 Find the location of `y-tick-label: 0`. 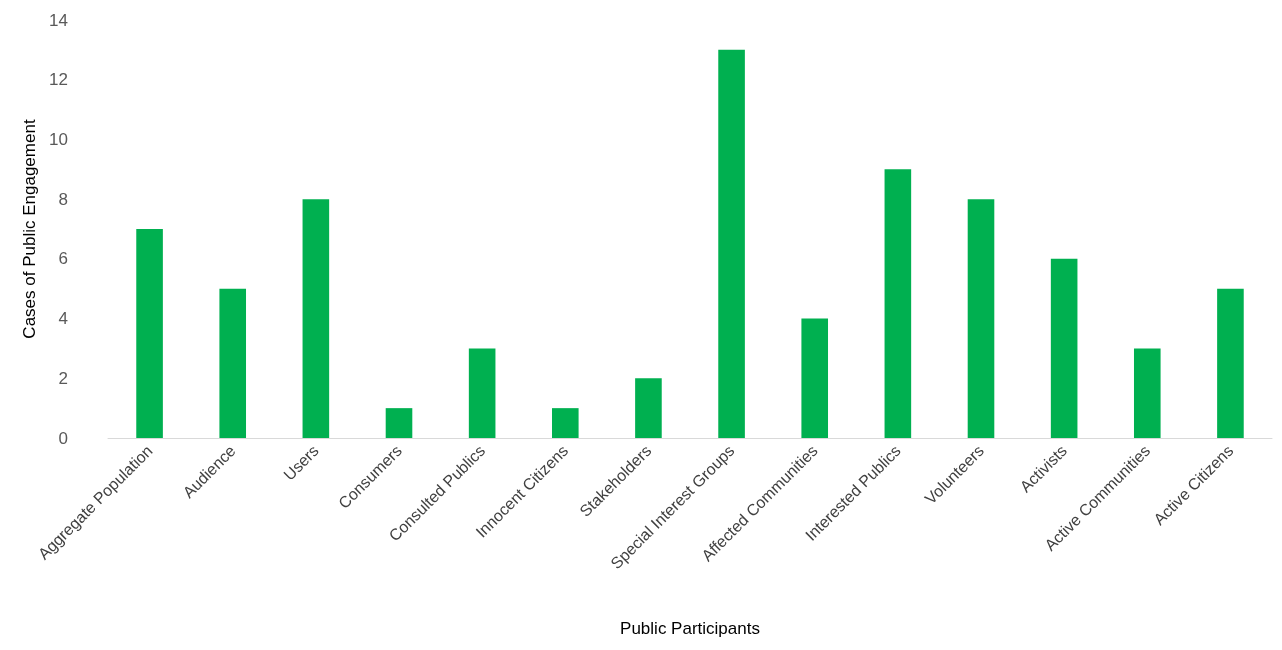

y-tick-label: 0 is located at coordinates (63, 438).